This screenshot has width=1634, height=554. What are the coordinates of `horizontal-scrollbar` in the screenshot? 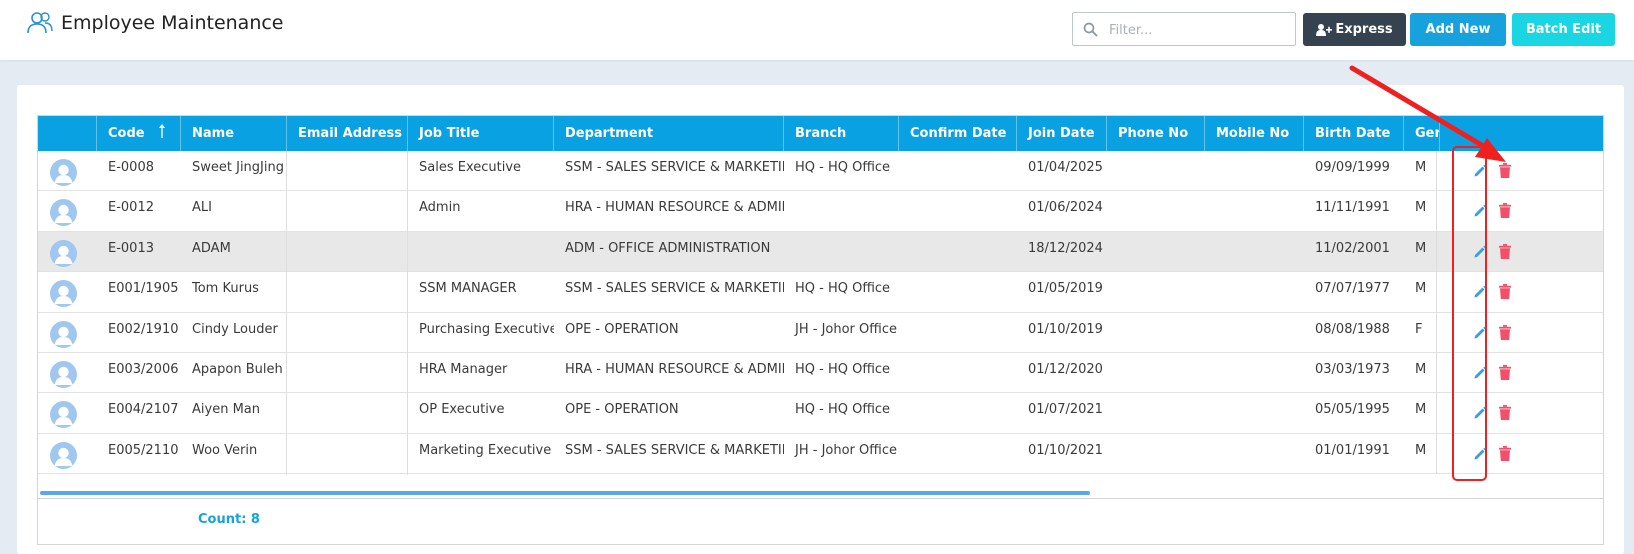 It's located at (565, 493).